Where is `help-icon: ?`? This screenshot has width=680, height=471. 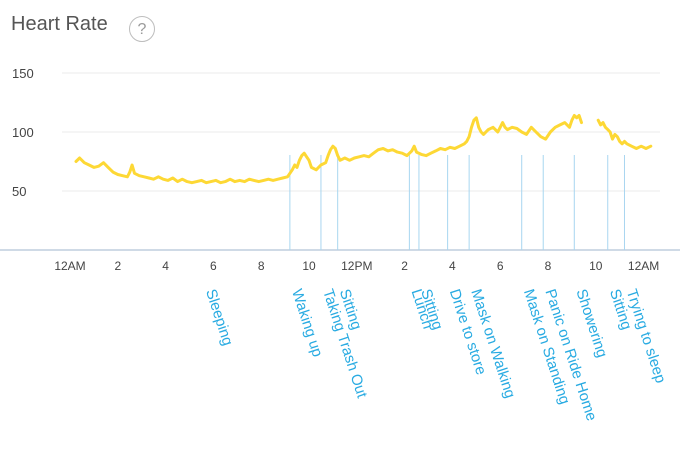
help-icon: ? is located at coordinates (142, 29).